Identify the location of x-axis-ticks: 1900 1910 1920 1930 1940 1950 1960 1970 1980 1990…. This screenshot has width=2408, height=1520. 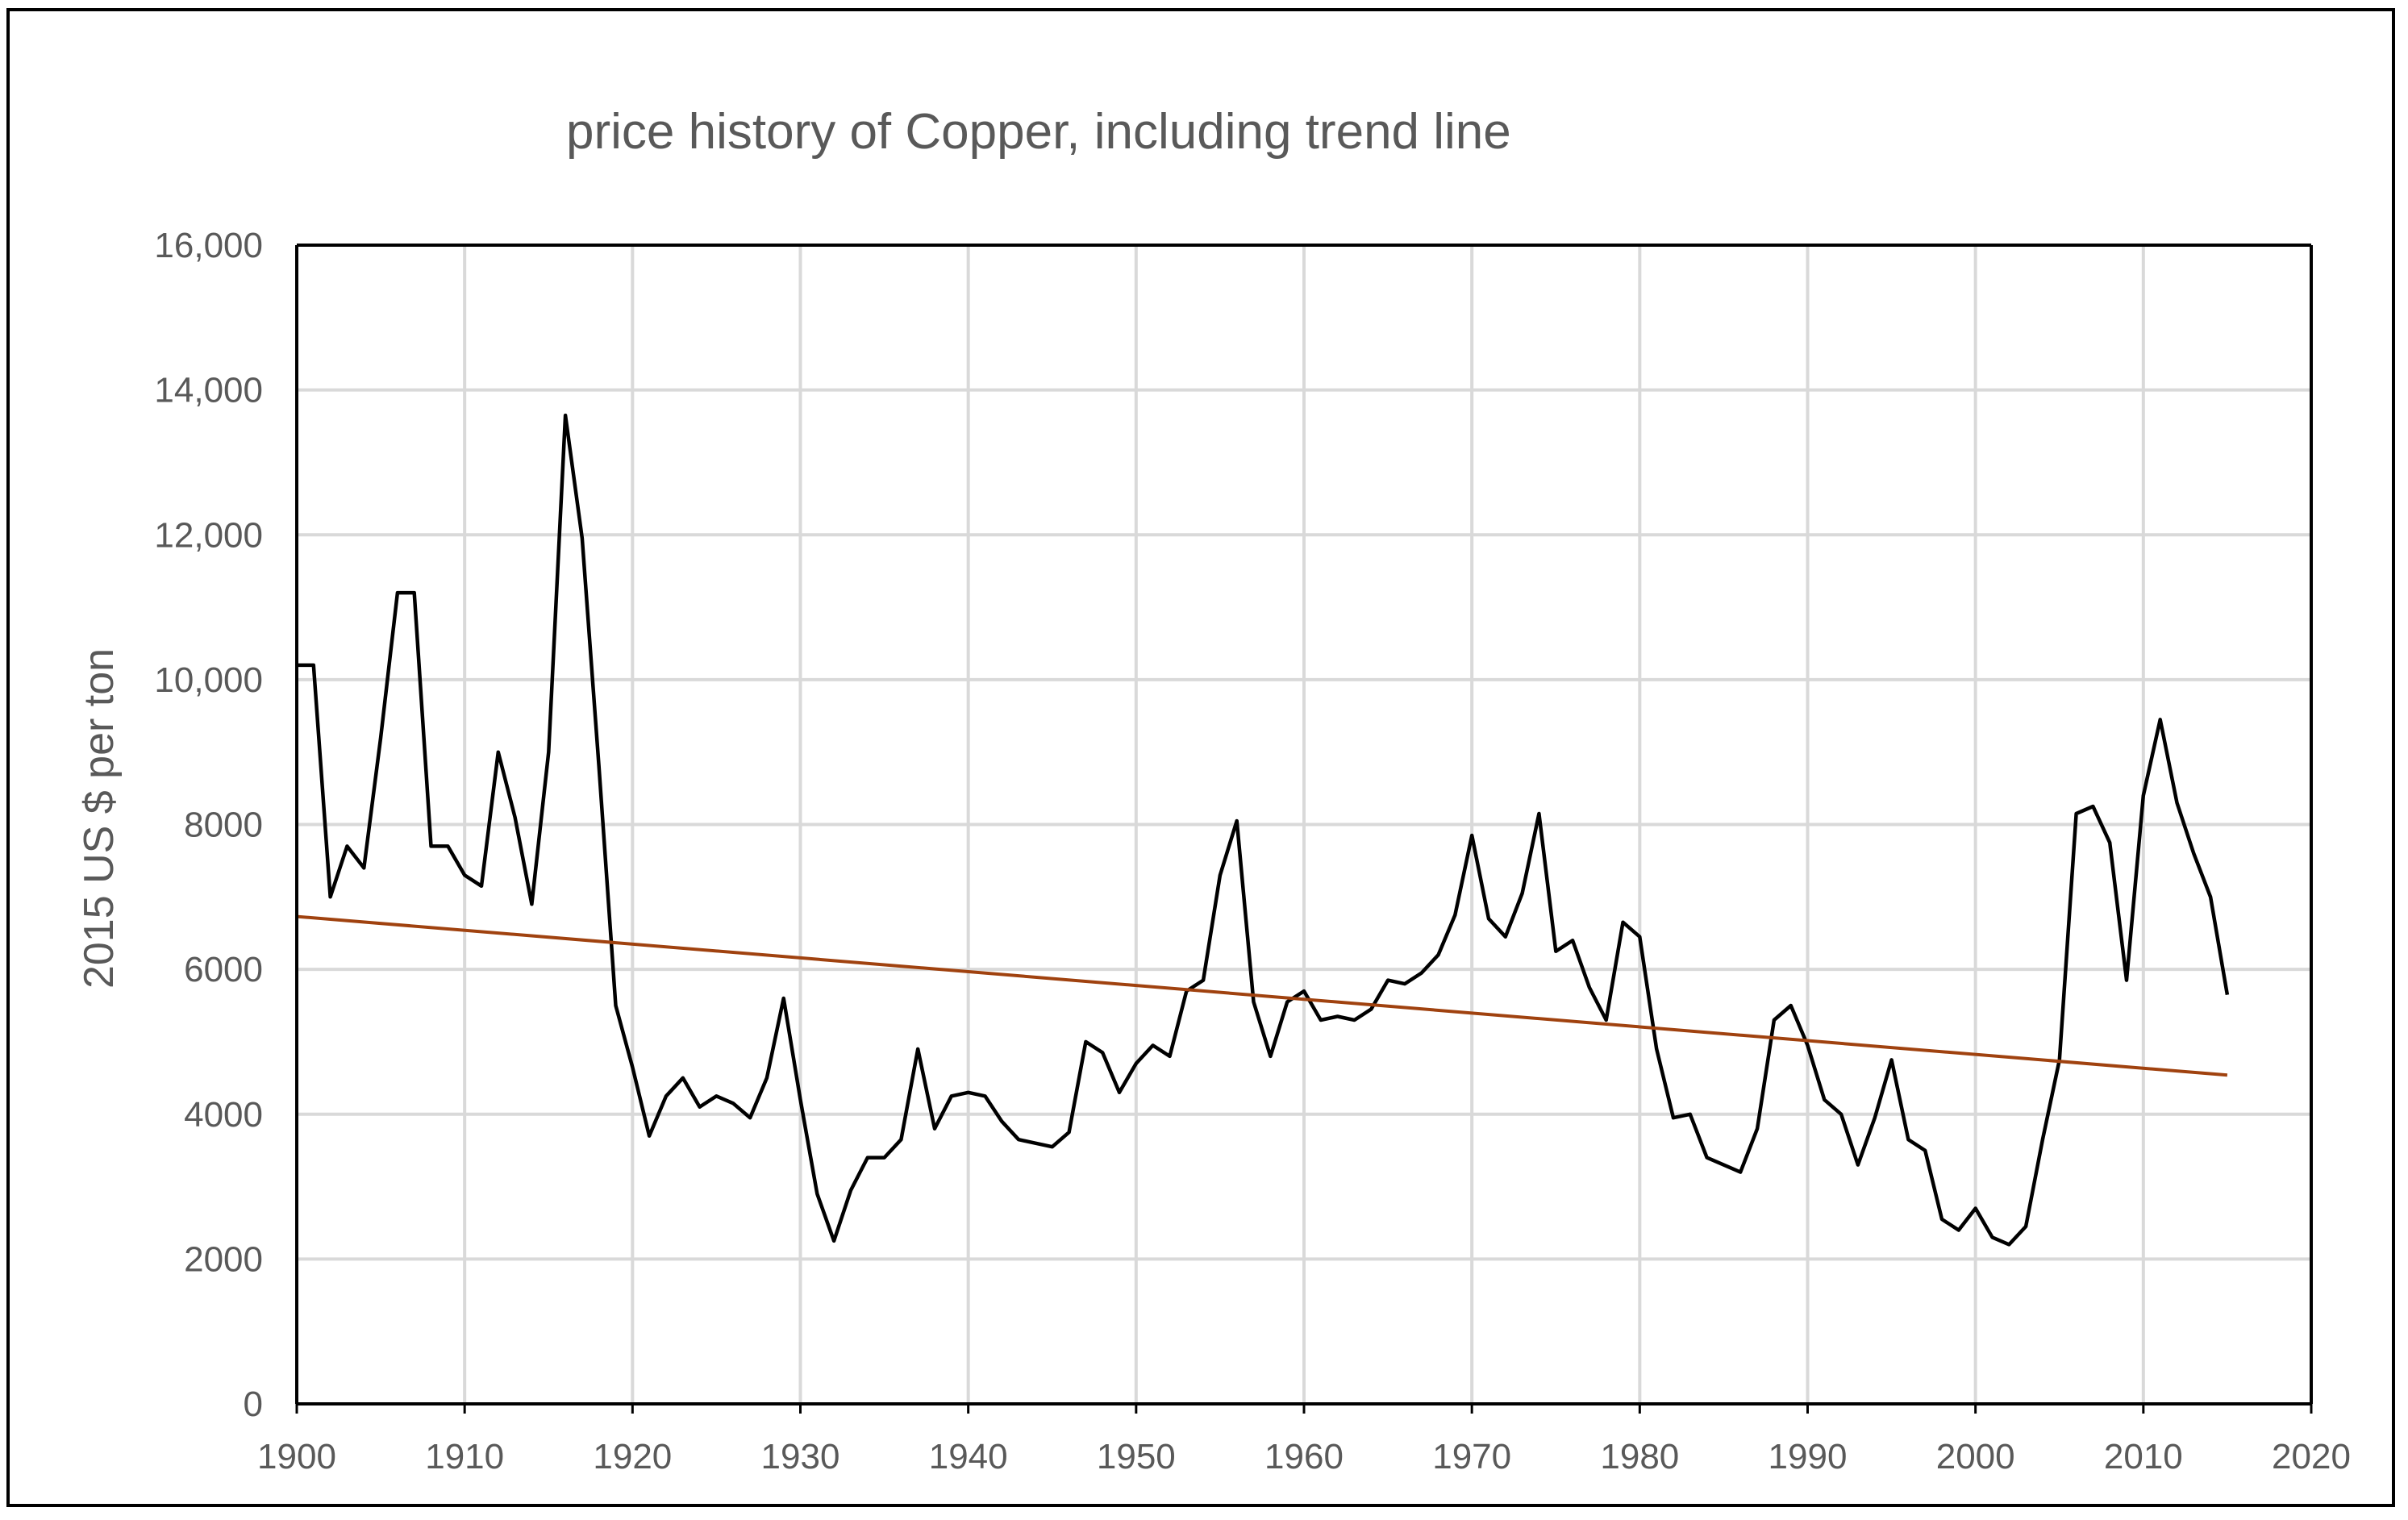
(1304, 1440).